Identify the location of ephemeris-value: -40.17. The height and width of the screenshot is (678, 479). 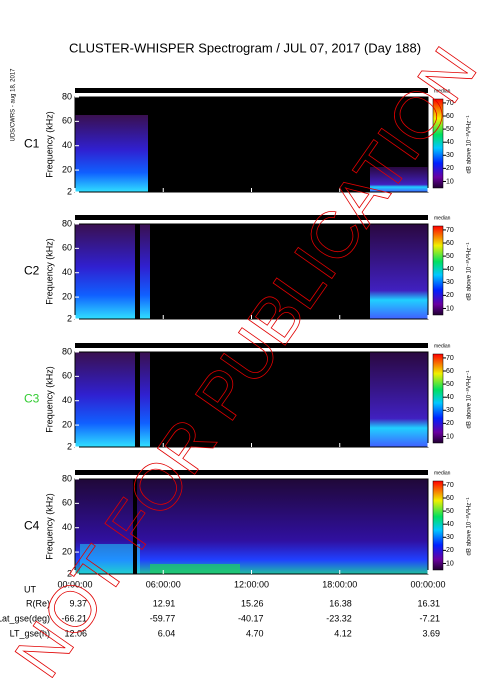
(251, 618).